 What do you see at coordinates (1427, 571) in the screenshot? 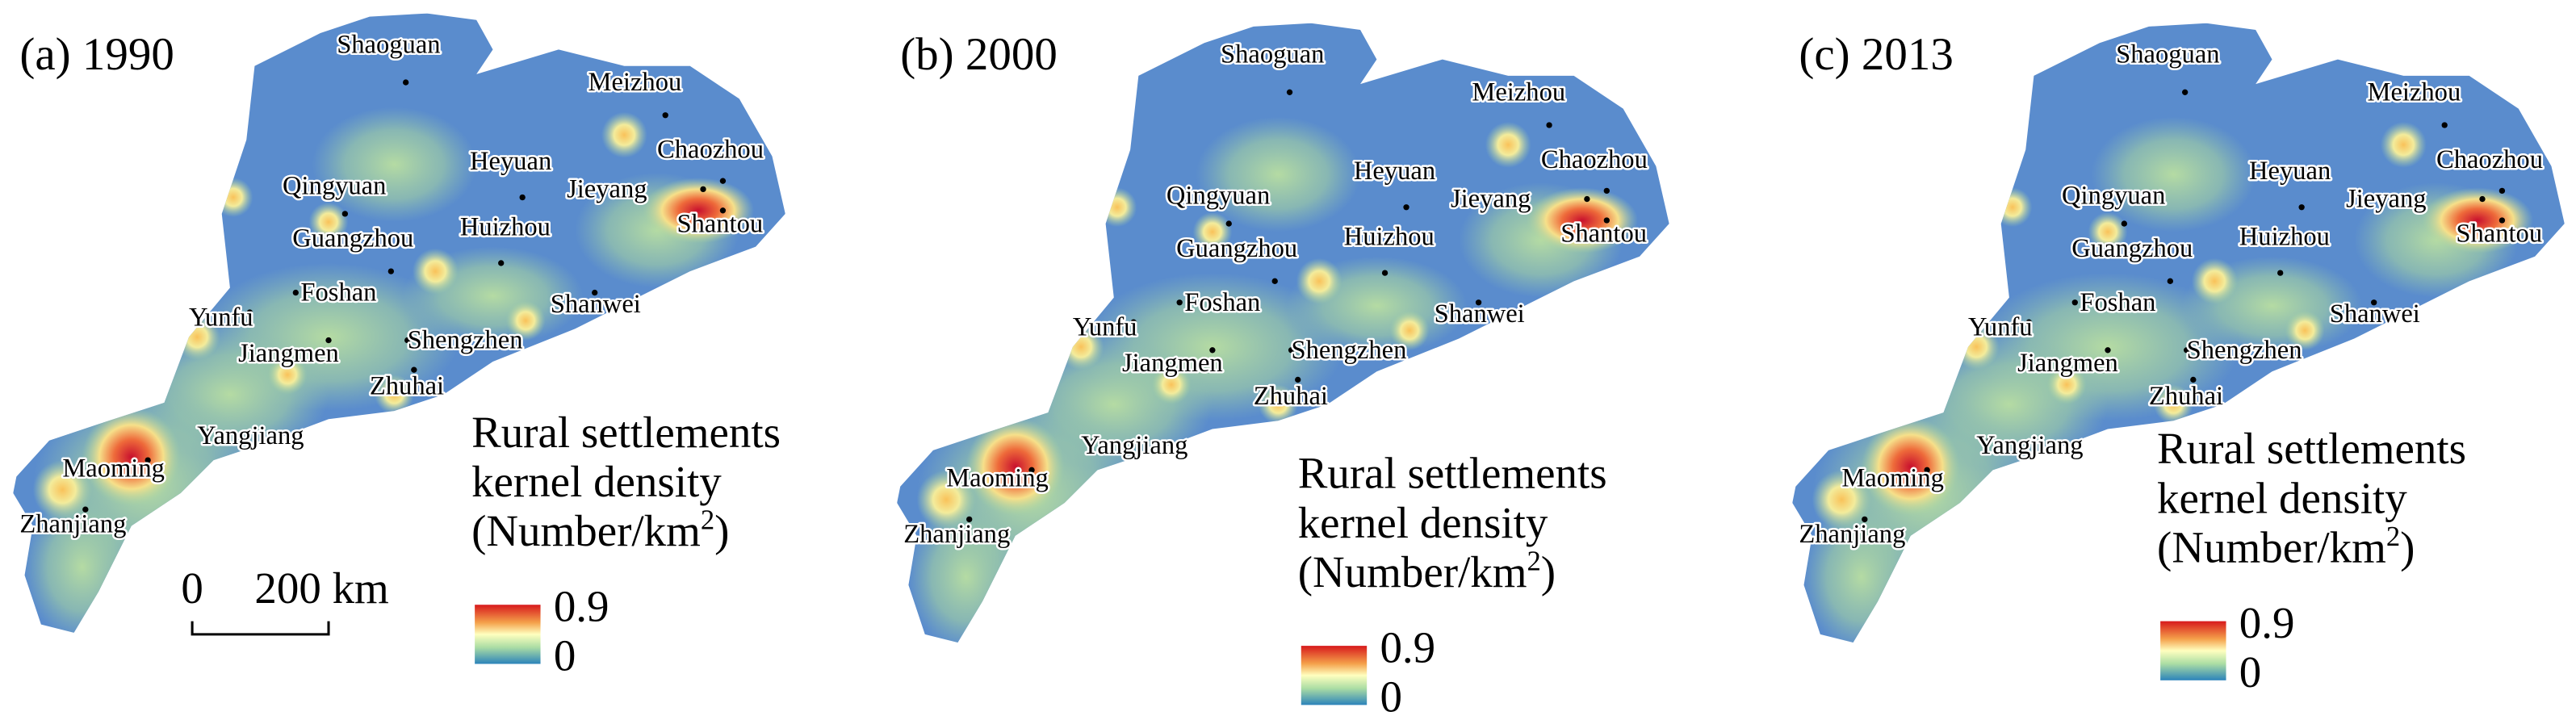
I see `legend-title: (Number/km2)` at bounding box center [1427, 571].